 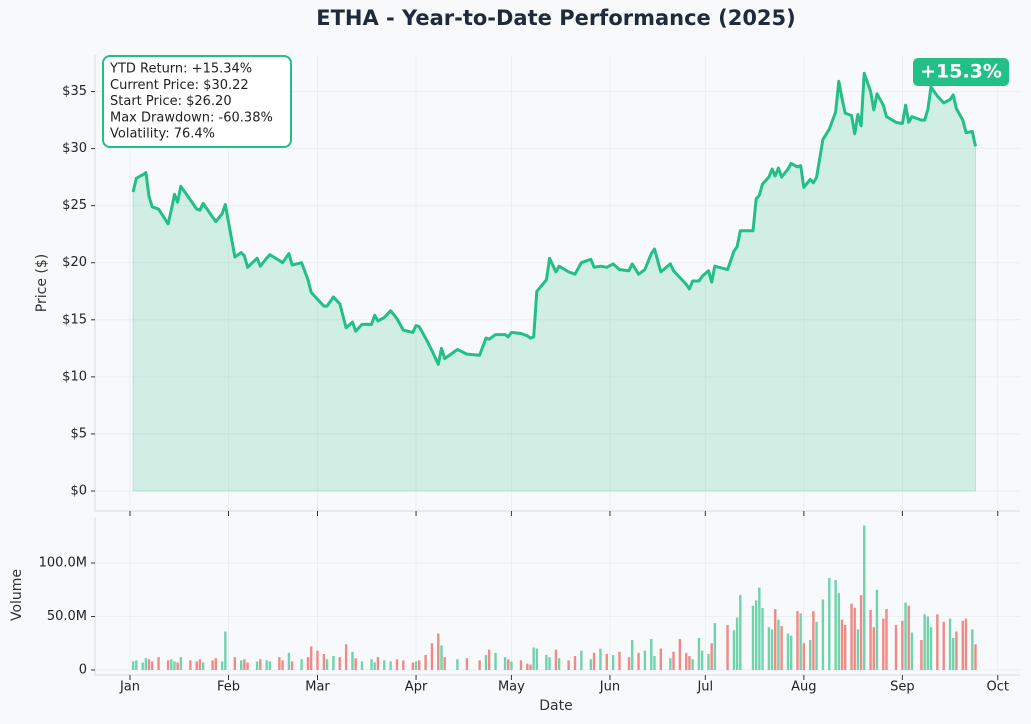 What do you see at coordinates (191, 117) in the screenshot?
I see `info-line: Max Drawdown: -60.38%` at bounding box center [191, 117].